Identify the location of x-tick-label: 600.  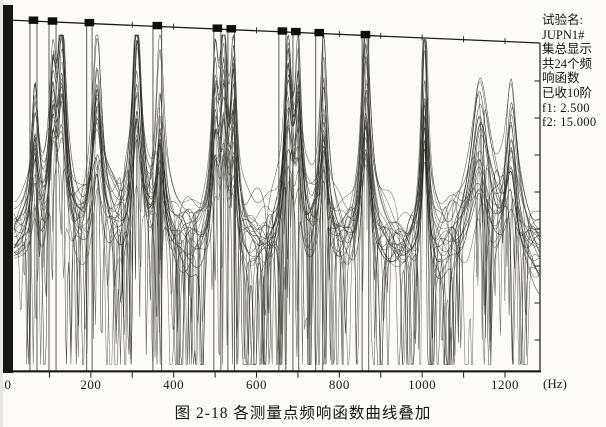
(256, 384).